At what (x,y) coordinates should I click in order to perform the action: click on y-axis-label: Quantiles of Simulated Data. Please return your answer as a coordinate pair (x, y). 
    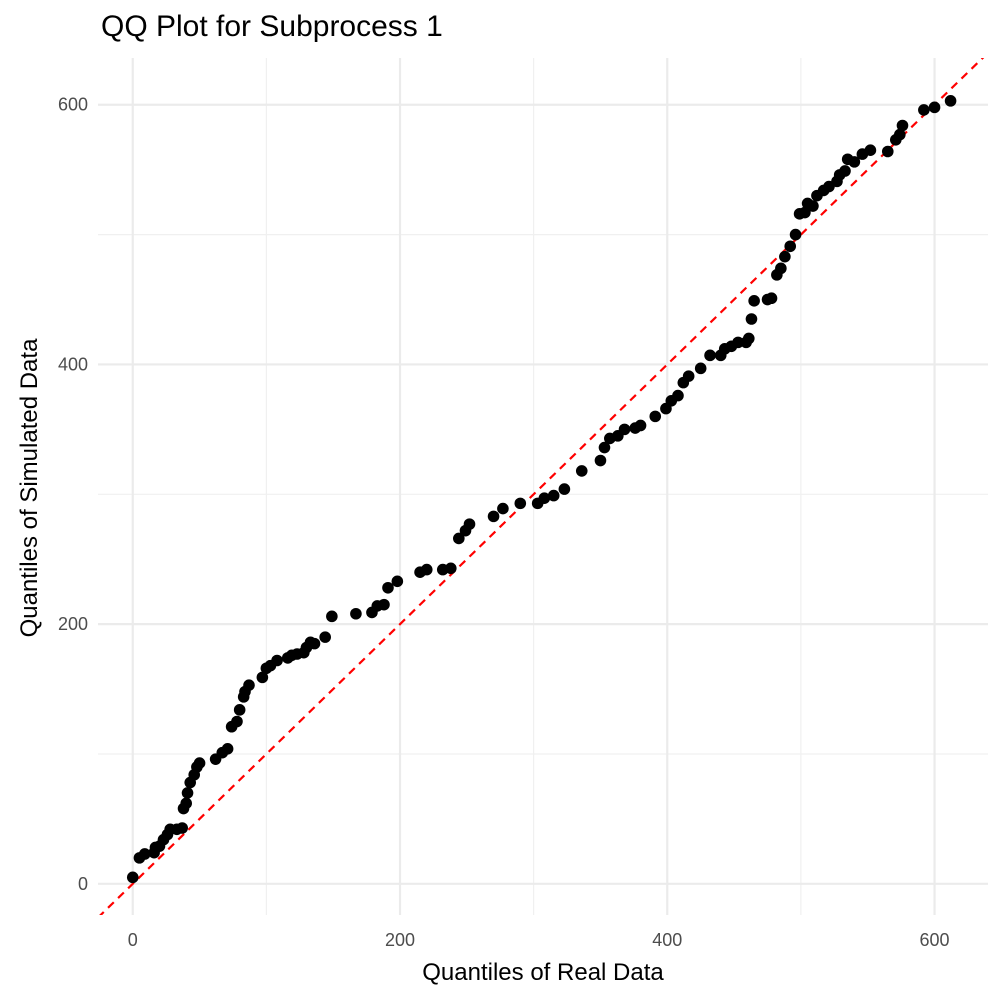
    Looking at the image, I should click on (29, 487).